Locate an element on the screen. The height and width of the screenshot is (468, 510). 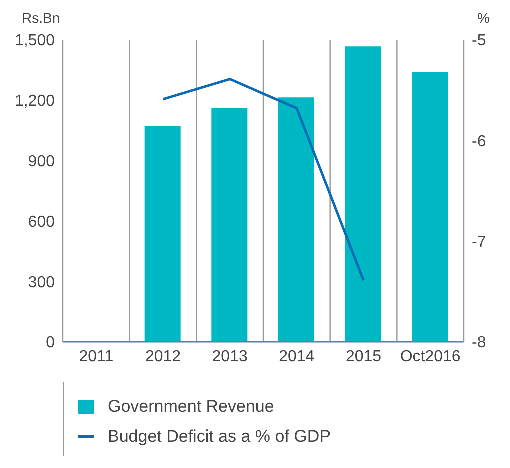
y2-axis-title: % is located at coordinates (484, 18).